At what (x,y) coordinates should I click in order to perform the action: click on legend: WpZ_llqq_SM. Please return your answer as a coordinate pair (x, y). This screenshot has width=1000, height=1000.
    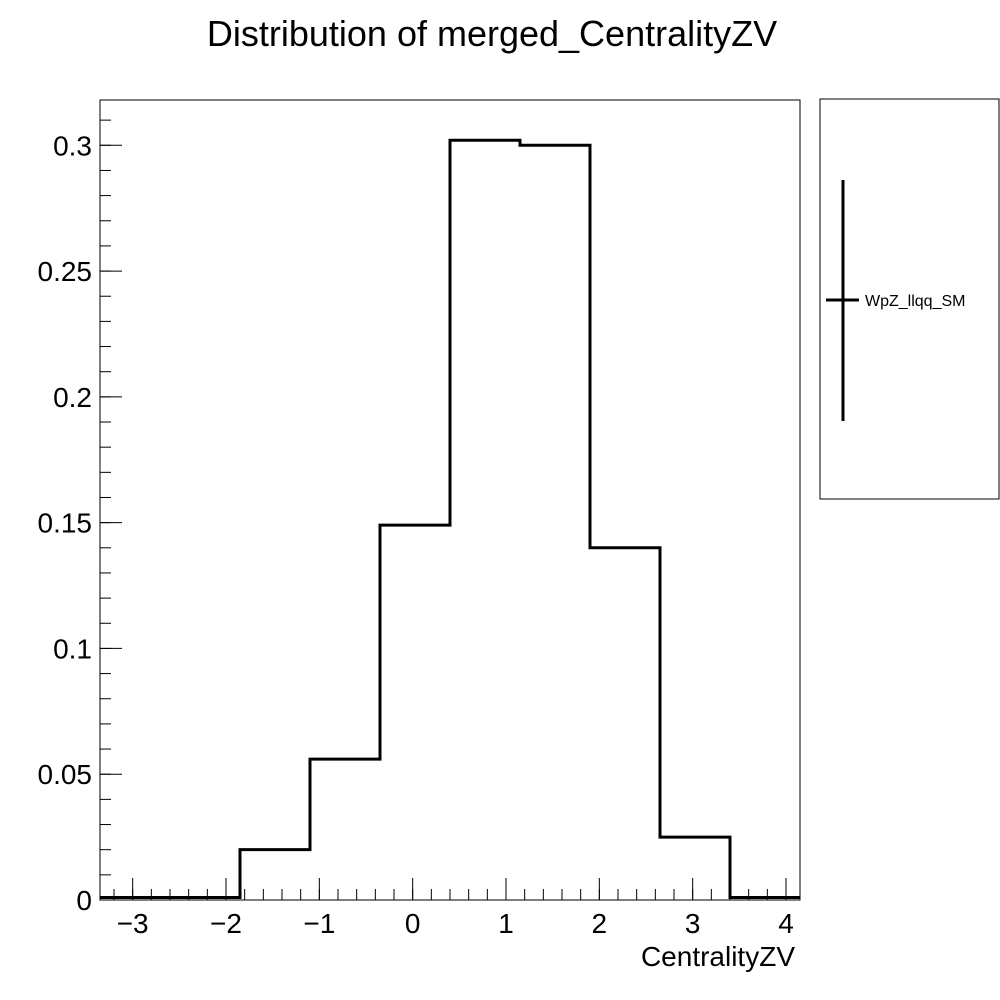
    Looking at the image, I should click on (909, 299).